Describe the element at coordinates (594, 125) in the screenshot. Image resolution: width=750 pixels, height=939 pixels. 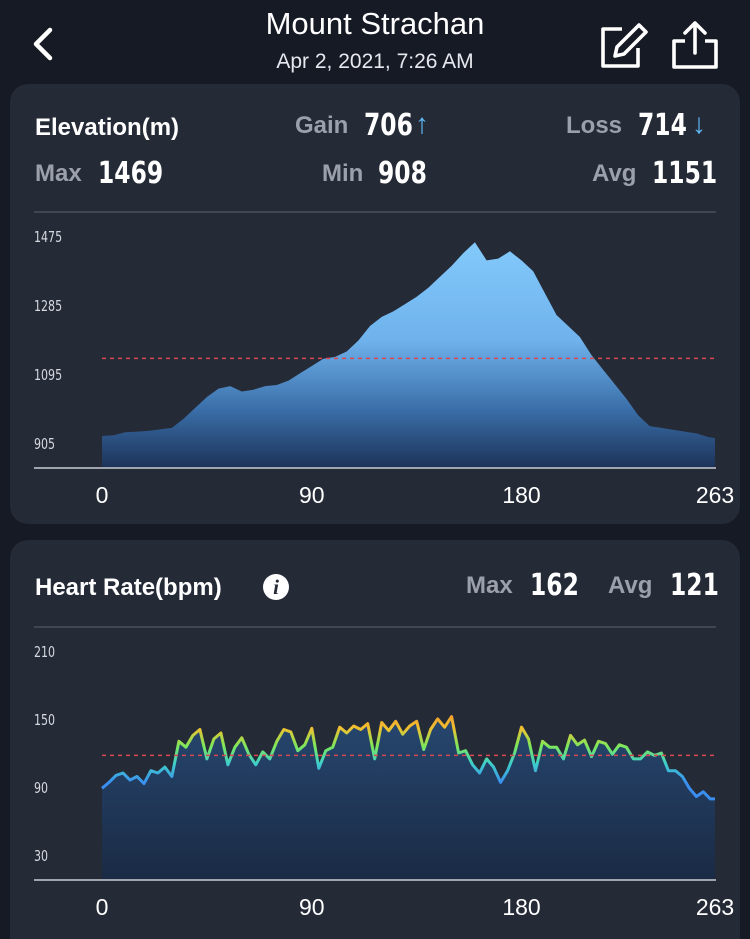
I see `loss-label: Loss` at that location.